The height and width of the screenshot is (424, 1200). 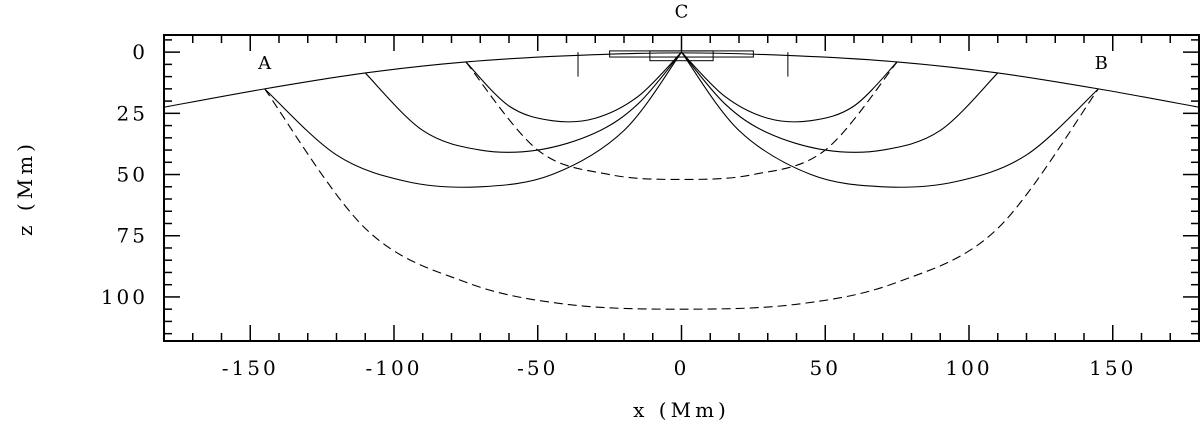 I want to click on y-tick-label: 50, so click(x=132, y=175).